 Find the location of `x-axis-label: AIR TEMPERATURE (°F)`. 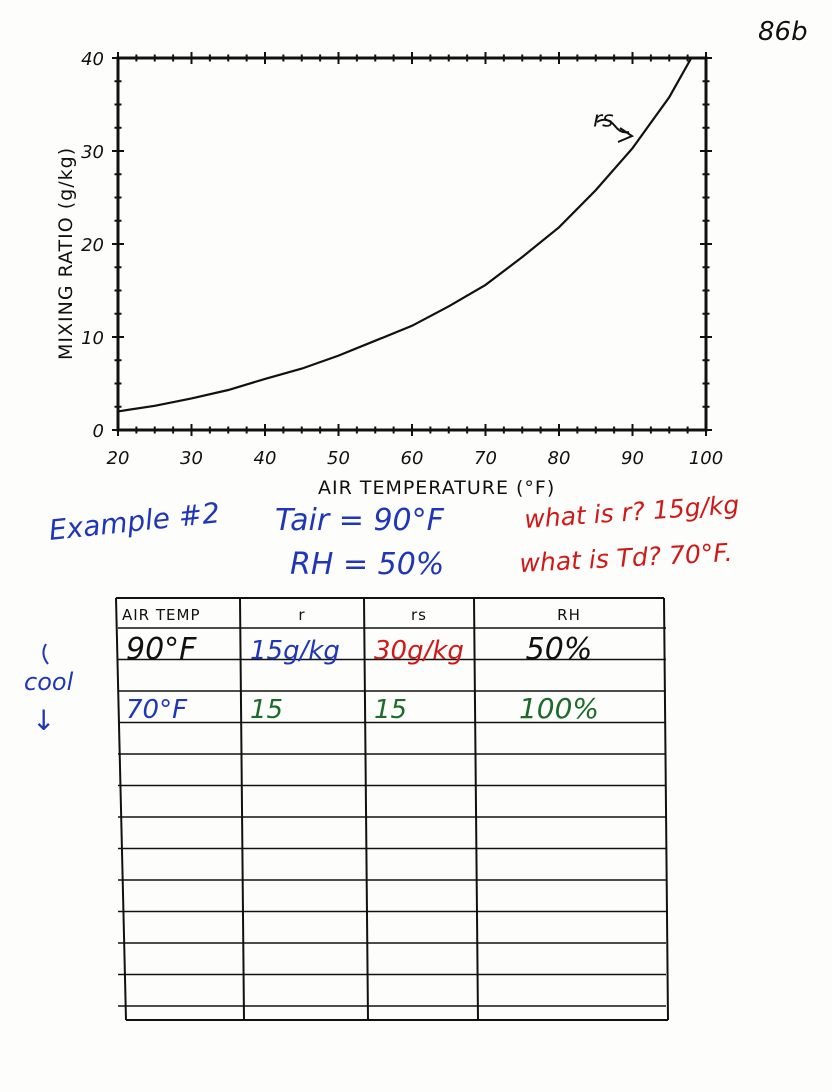

x-axis-label: AIR TEMPERATURE (°F) is located at coordinates (436, 488).